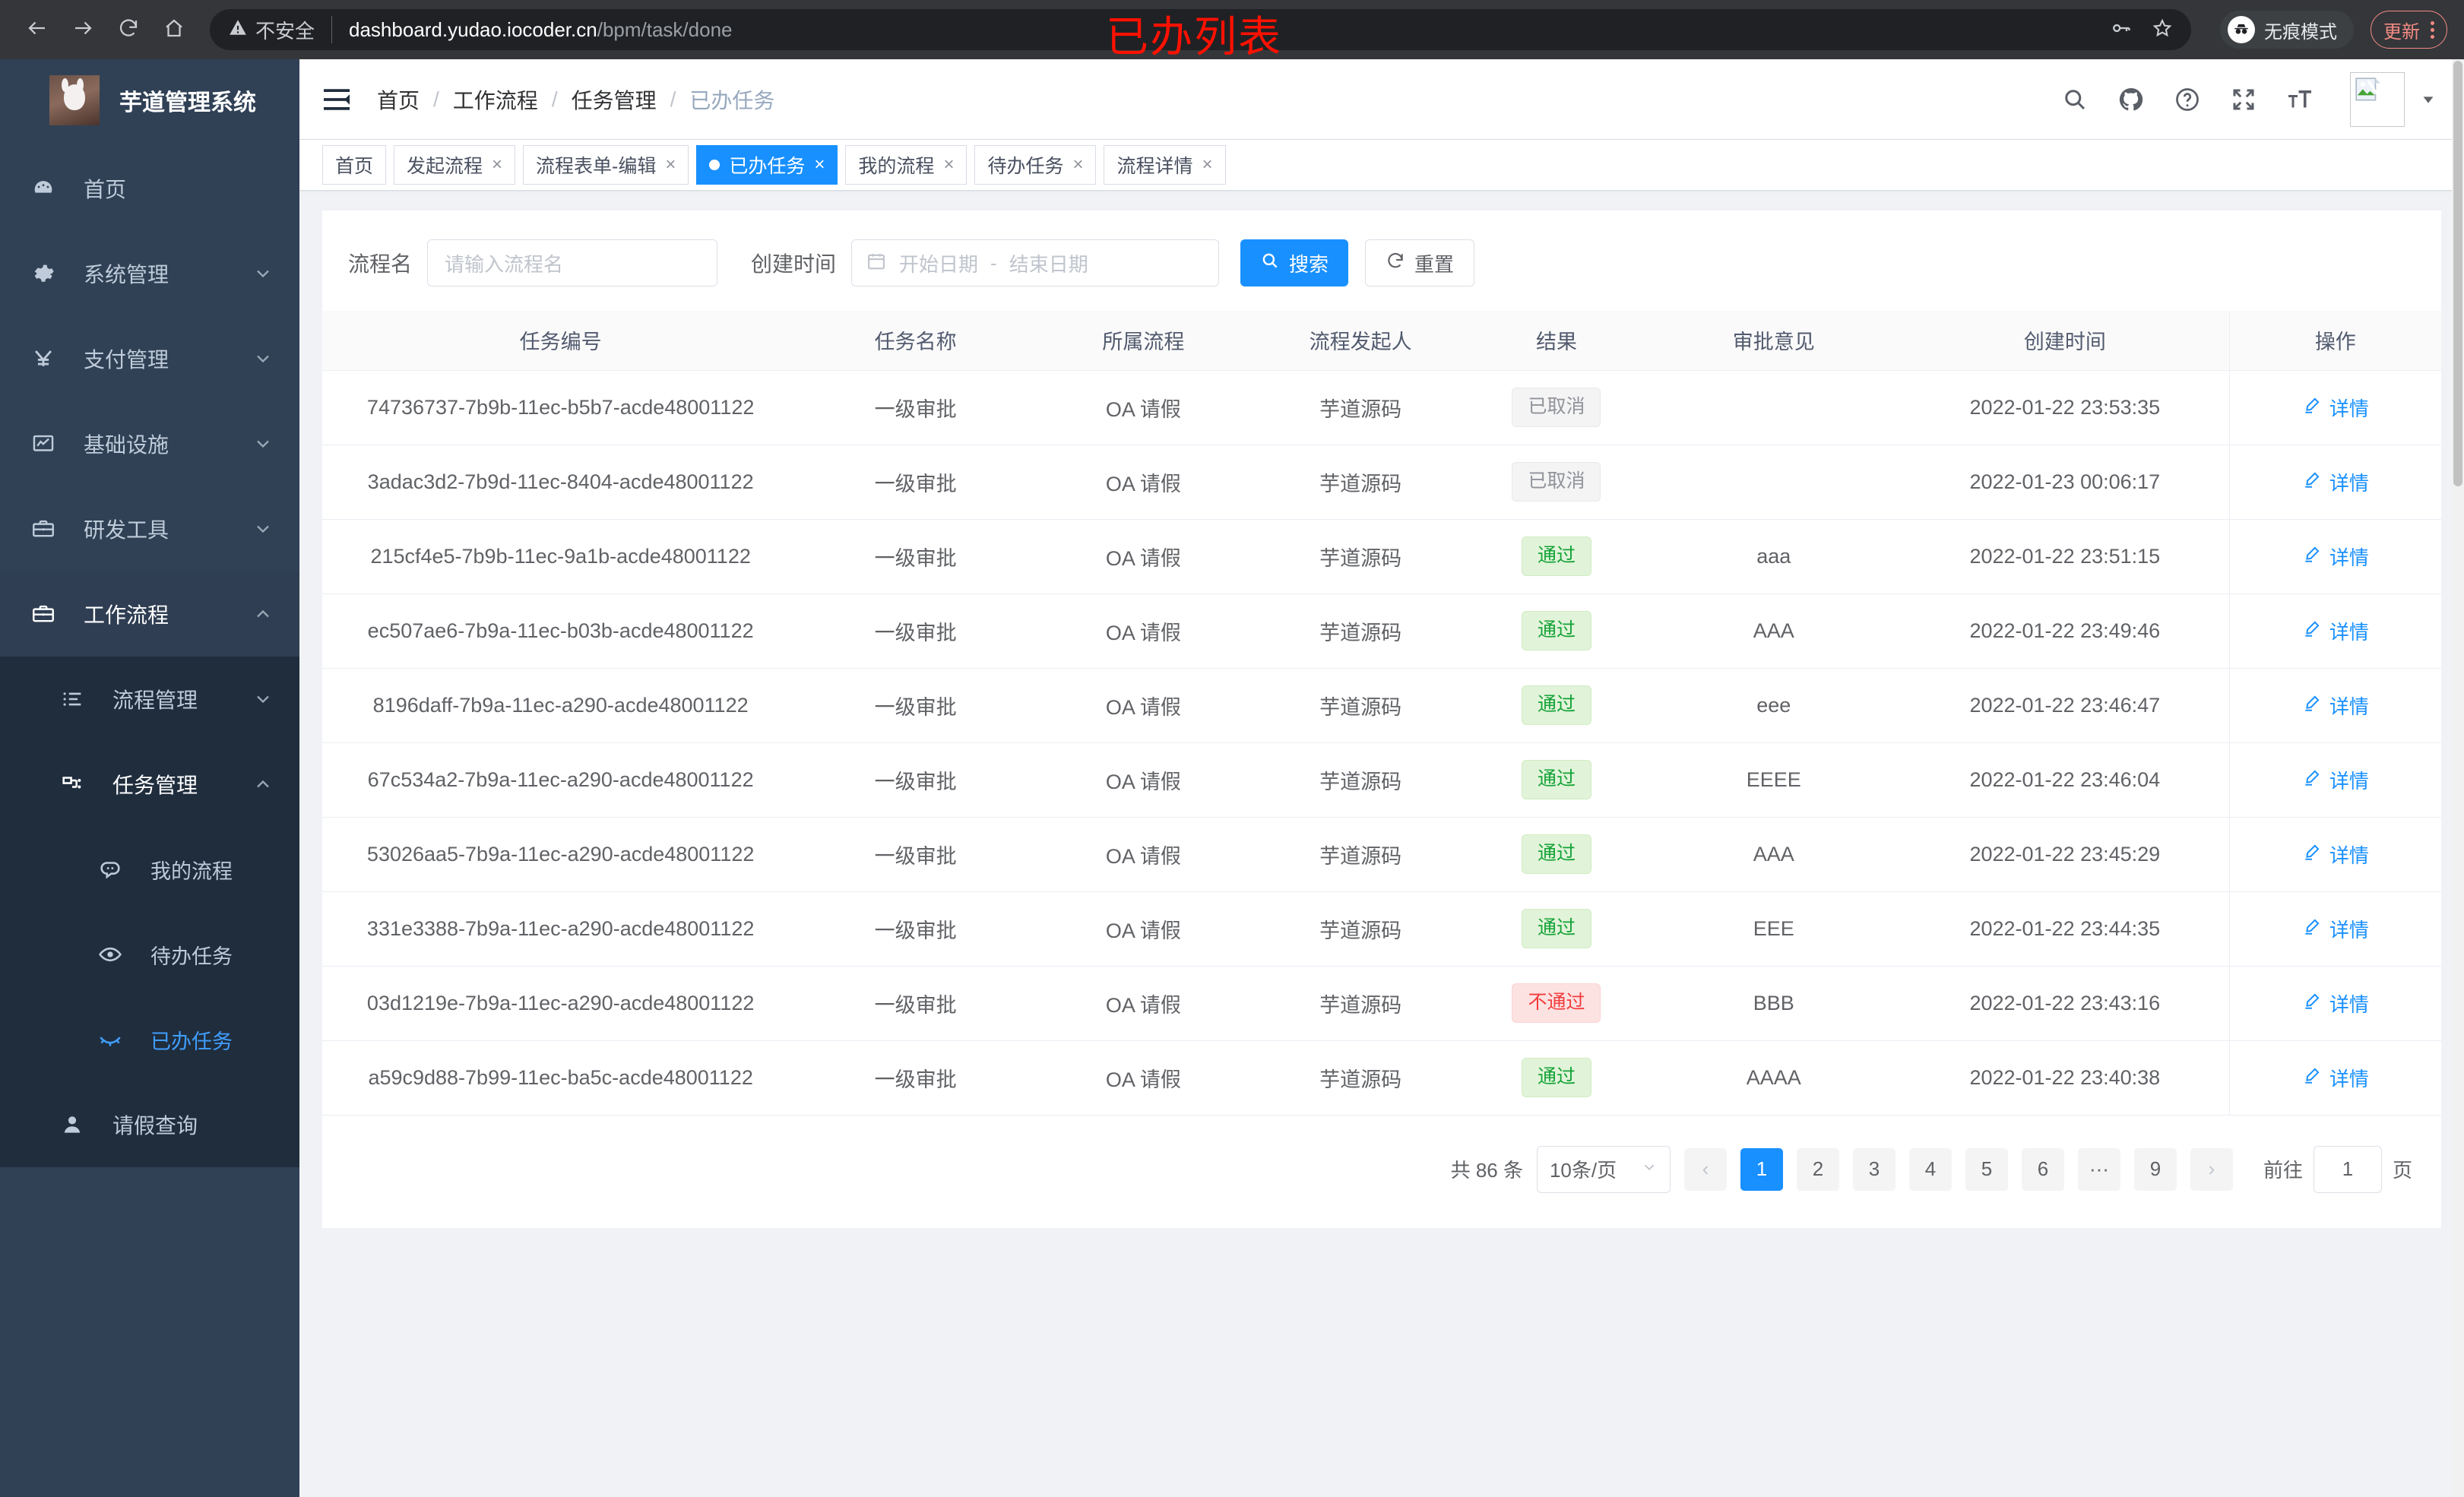 The image size is (2464, 1497). Describe the element at coordinates (2162, 30) in the screenshot. I see `star-icon` at that location.